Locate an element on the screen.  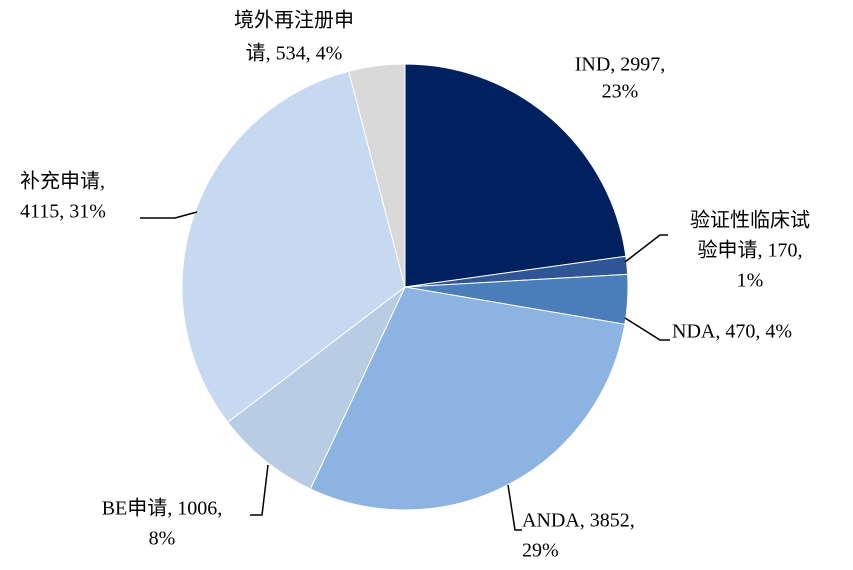
data-label: 23% is located at coordinates (620, 92).